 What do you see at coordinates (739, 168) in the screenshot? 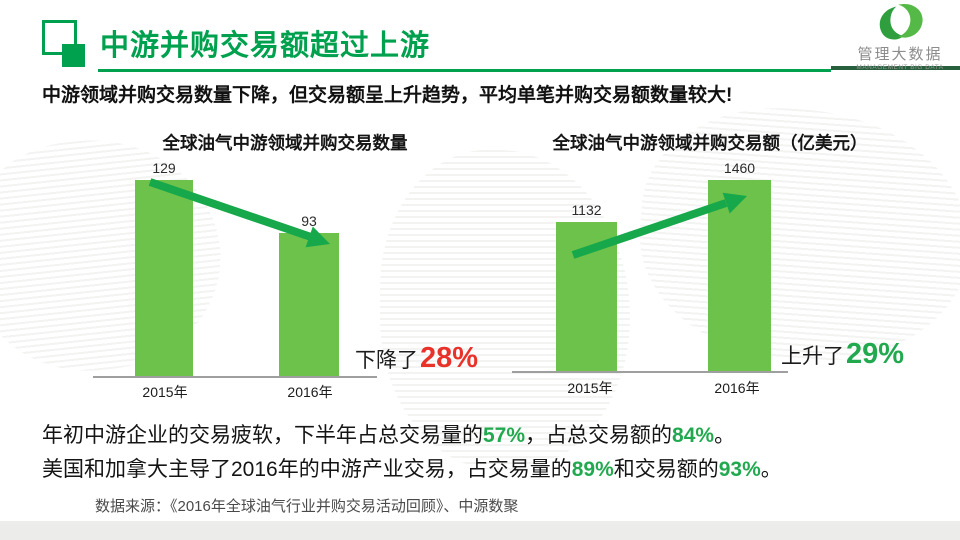
I see `bar-value-label: 1460` at bounding box center [739, 168].